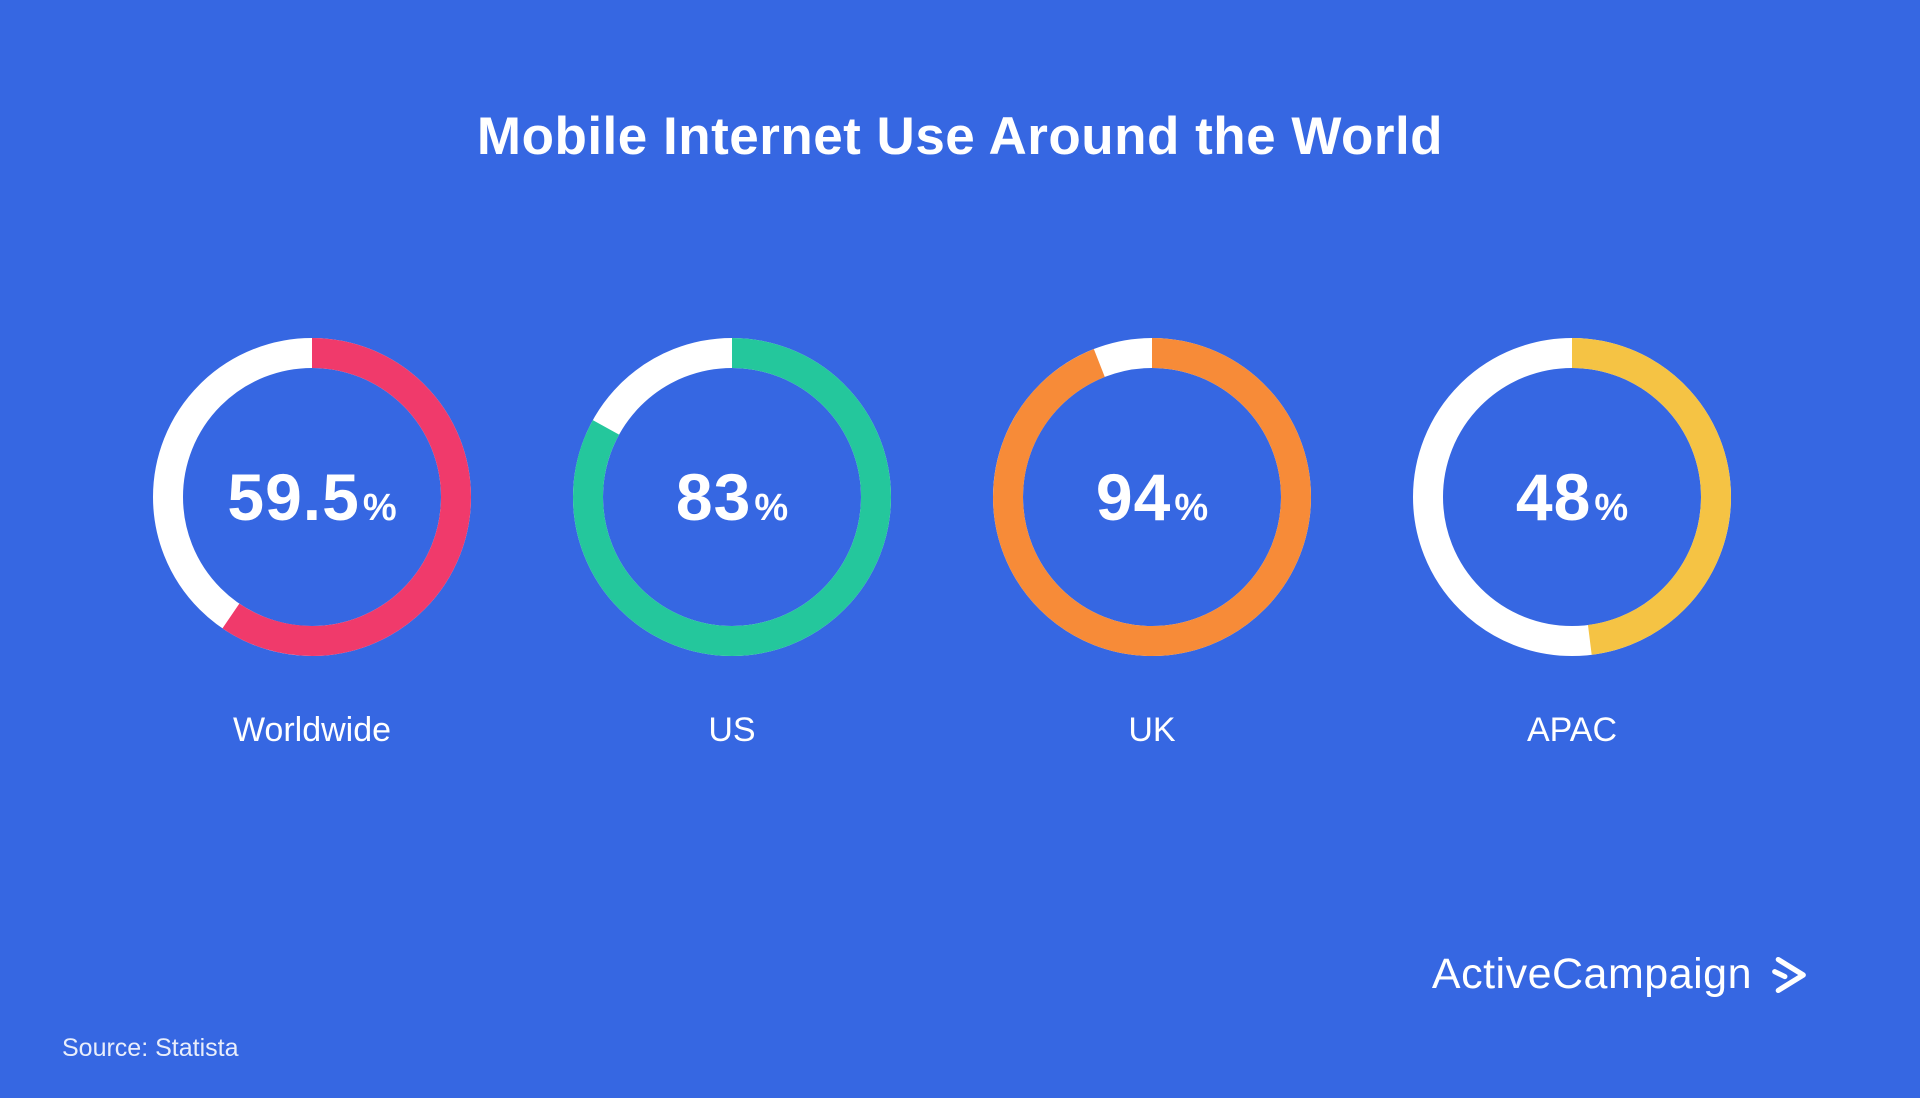 The height and width of the screenshot is (1098, 1920). I want to click on brand-logo: ActiveCampaign, so click(1621, 974).